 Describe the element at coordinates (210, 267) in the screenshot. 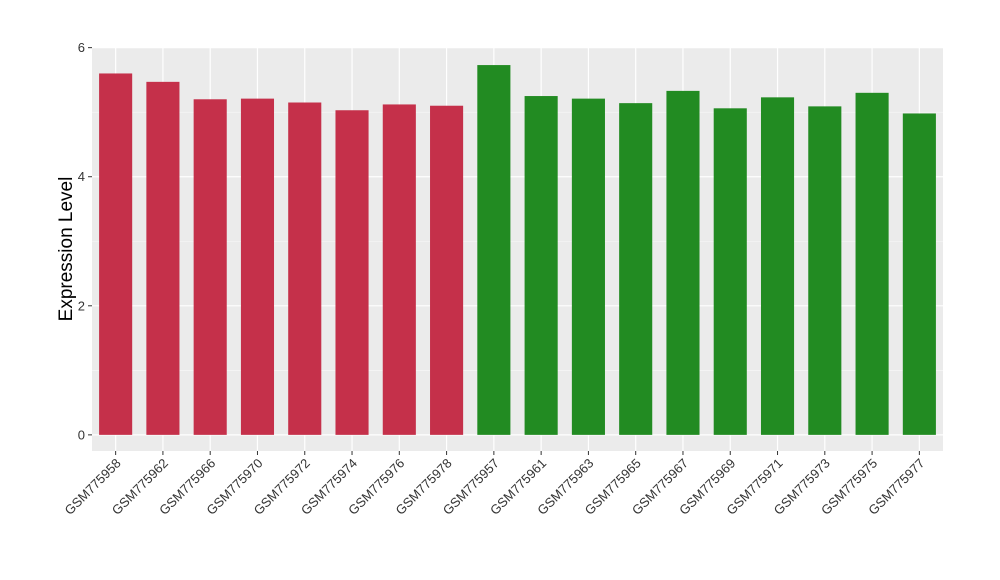

I see `bar-GSM775966` at that location.